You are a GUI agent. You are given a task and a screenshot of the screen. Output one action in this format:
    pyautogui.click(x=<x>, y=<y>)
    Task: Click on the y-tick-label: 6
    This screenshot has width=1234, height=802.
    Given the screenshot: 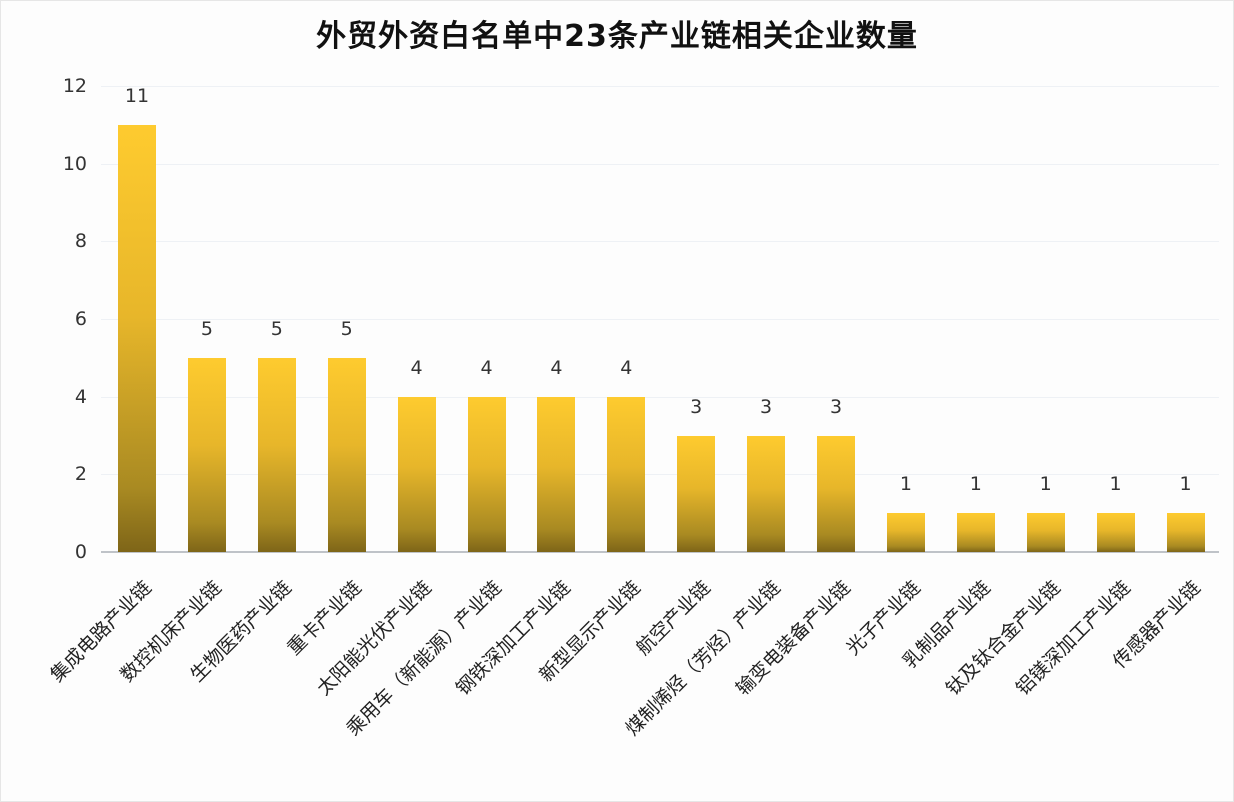 What is the action you would take?
    pyautogui.click(x=80, y=319)
    